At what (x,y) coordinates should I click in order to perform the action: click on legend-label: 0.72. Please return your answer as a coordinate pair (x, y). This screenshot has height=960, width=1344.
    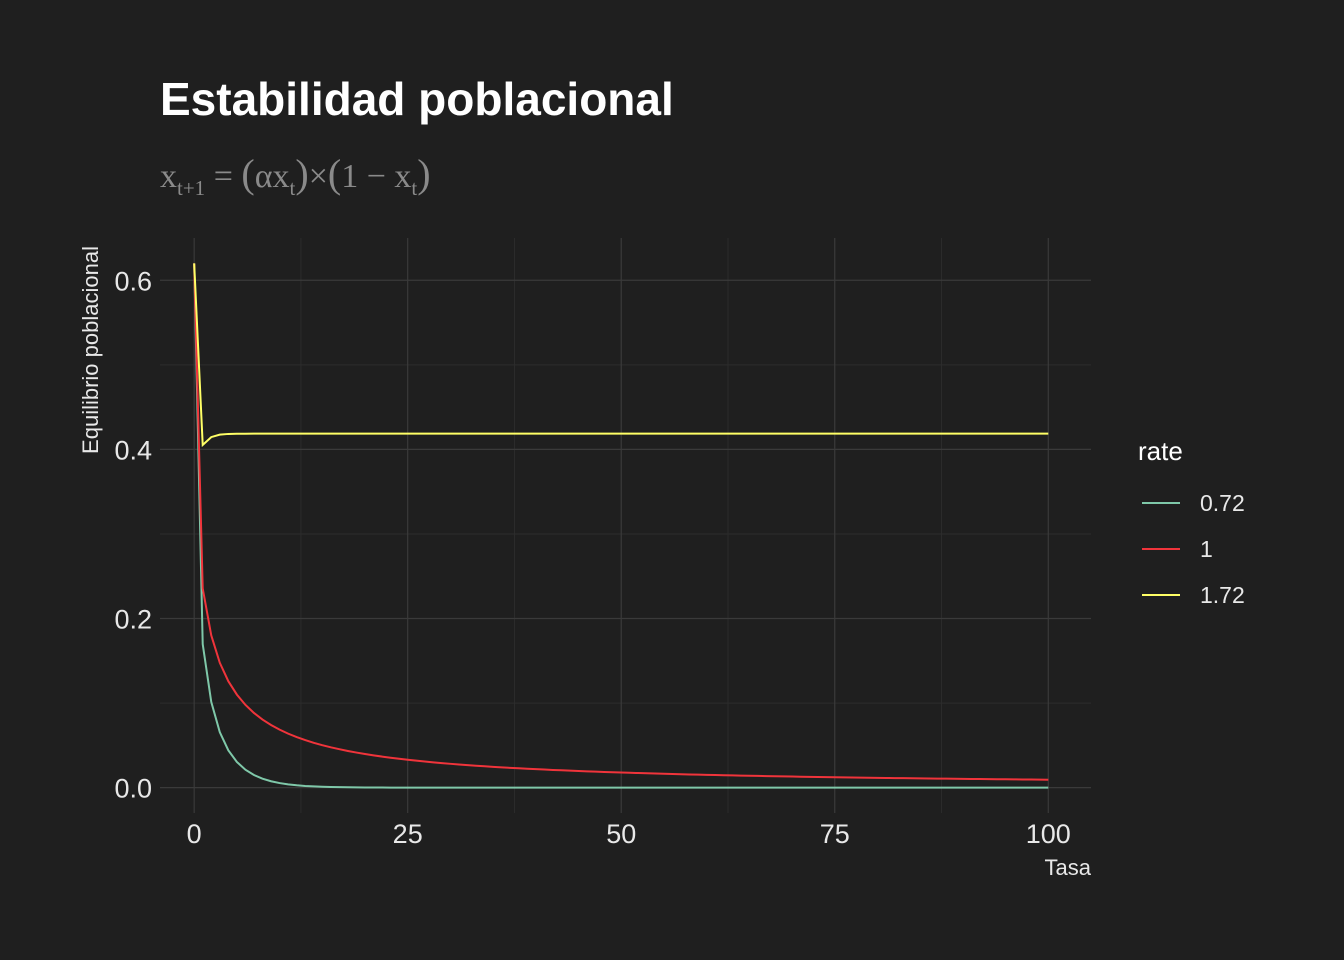
    Looking at the image, I should click on (1222, 502).